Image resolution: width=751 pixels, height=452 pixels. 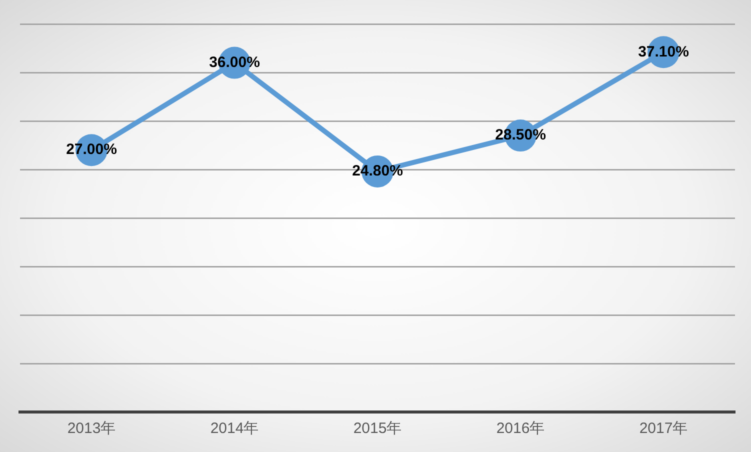 I want to click on x-tick-label: 2014年, so click(x=234, y=429).